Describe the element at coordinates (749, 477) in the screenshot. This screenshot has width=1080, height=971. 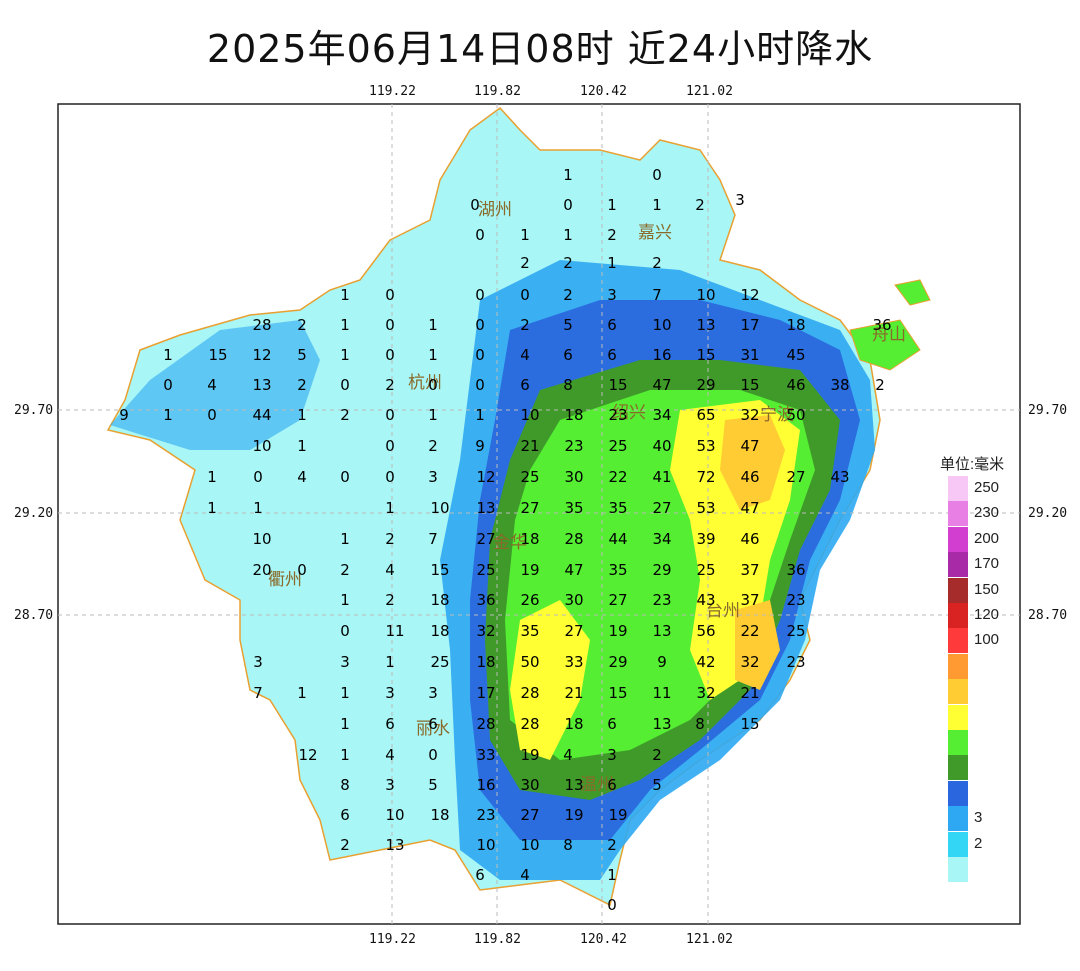
I see `station-value: 46` at that location.